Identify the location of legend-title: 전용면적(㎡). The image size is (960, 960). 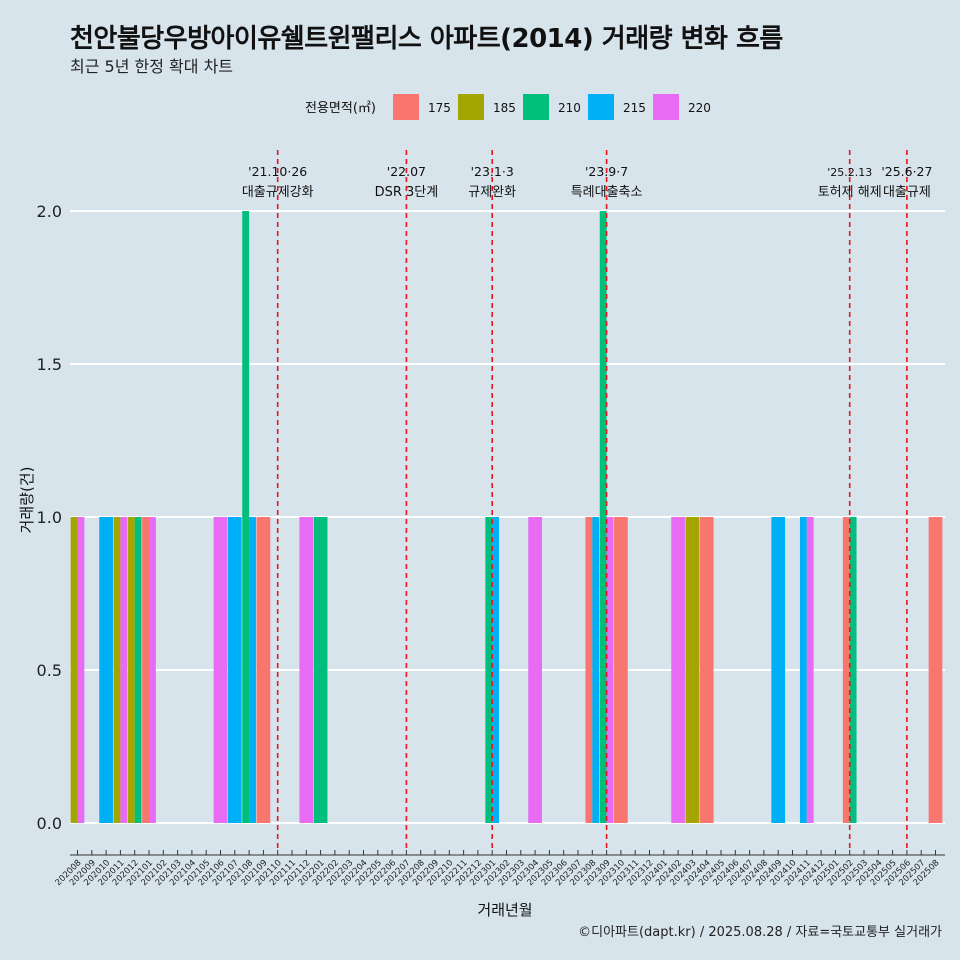
(340, 108).